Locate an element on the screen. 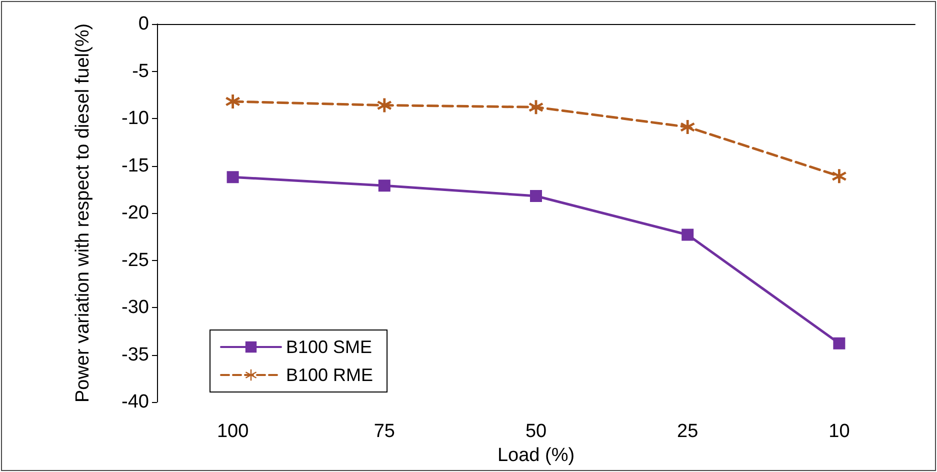 Image resolution: width=937 pixels, height=472 pixels. y-tick-label: -10 is located at coordinates (135, 118).